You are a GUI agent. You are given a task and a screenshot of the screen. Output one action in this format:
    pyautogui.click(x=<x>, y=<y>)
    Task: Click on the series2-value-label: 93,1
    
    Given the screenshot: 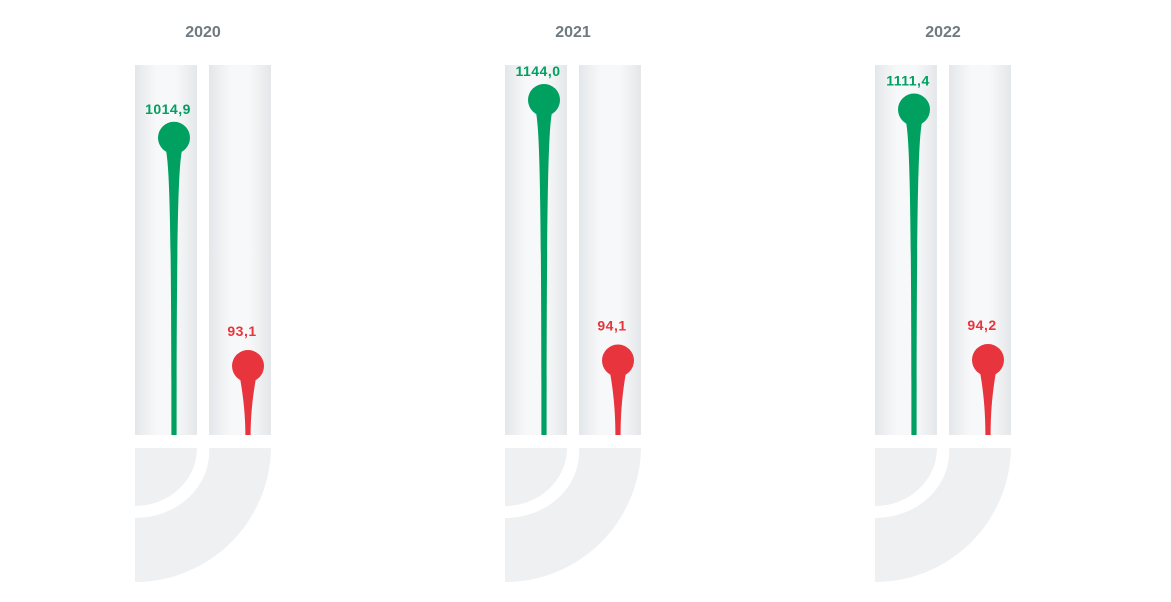 What is the action you would take?
    pyautogui.click(x=241, y=331)
    